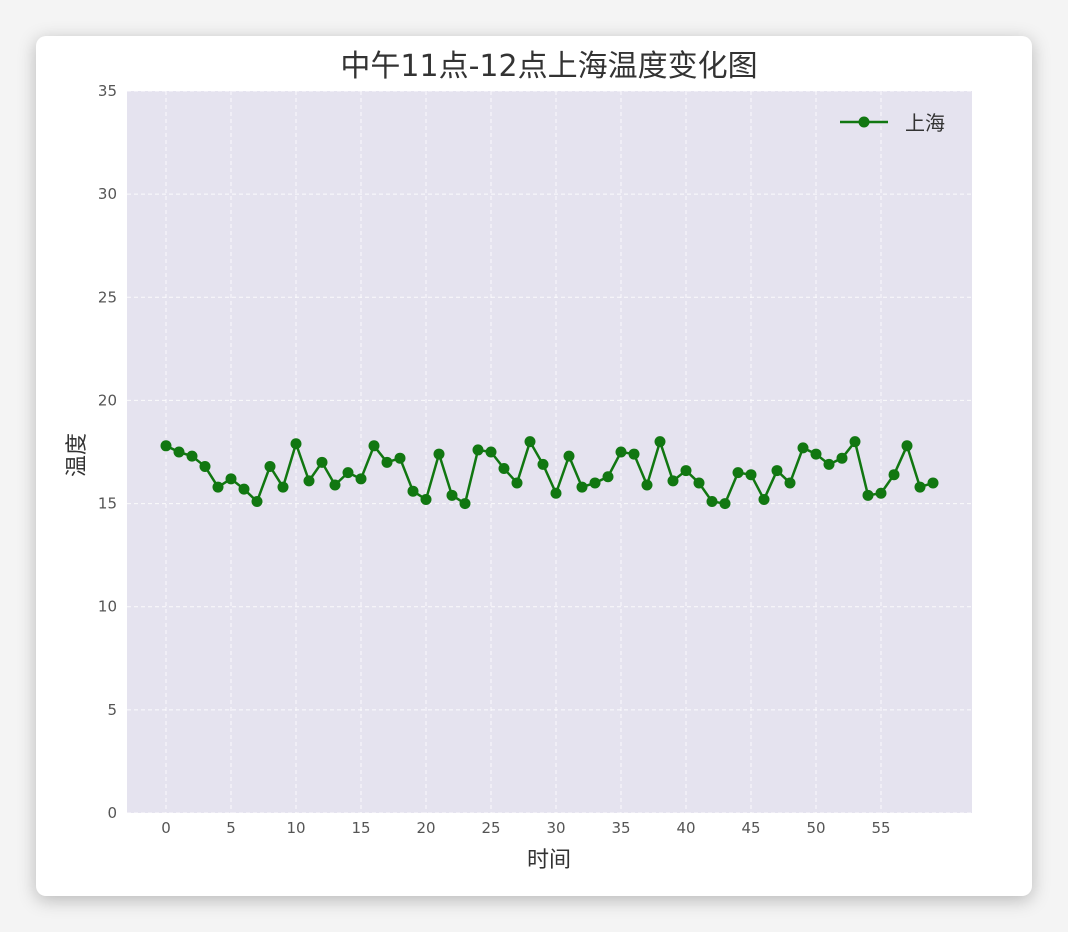 Image resolution: width=1068 pixels, height=932 pixels. Describe the element at coordinates (295, 828) in the screenshot. I see `x-tick-label: 10` at that location.